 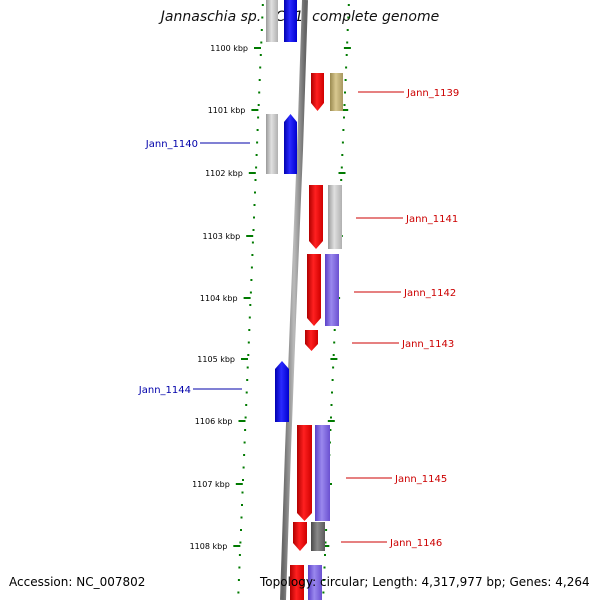 I want to click on kbp-tick-label: 1100 kbp, so click(x=229, y=48).